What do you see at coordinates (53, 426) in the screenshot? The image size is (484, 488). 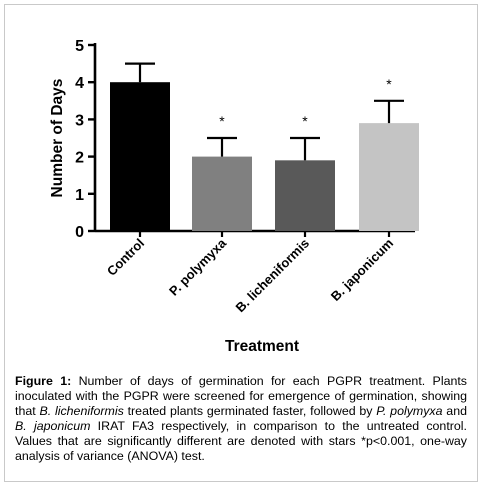 I see `caption-species-name: B. japonicum` at bounding box center [53, 426].